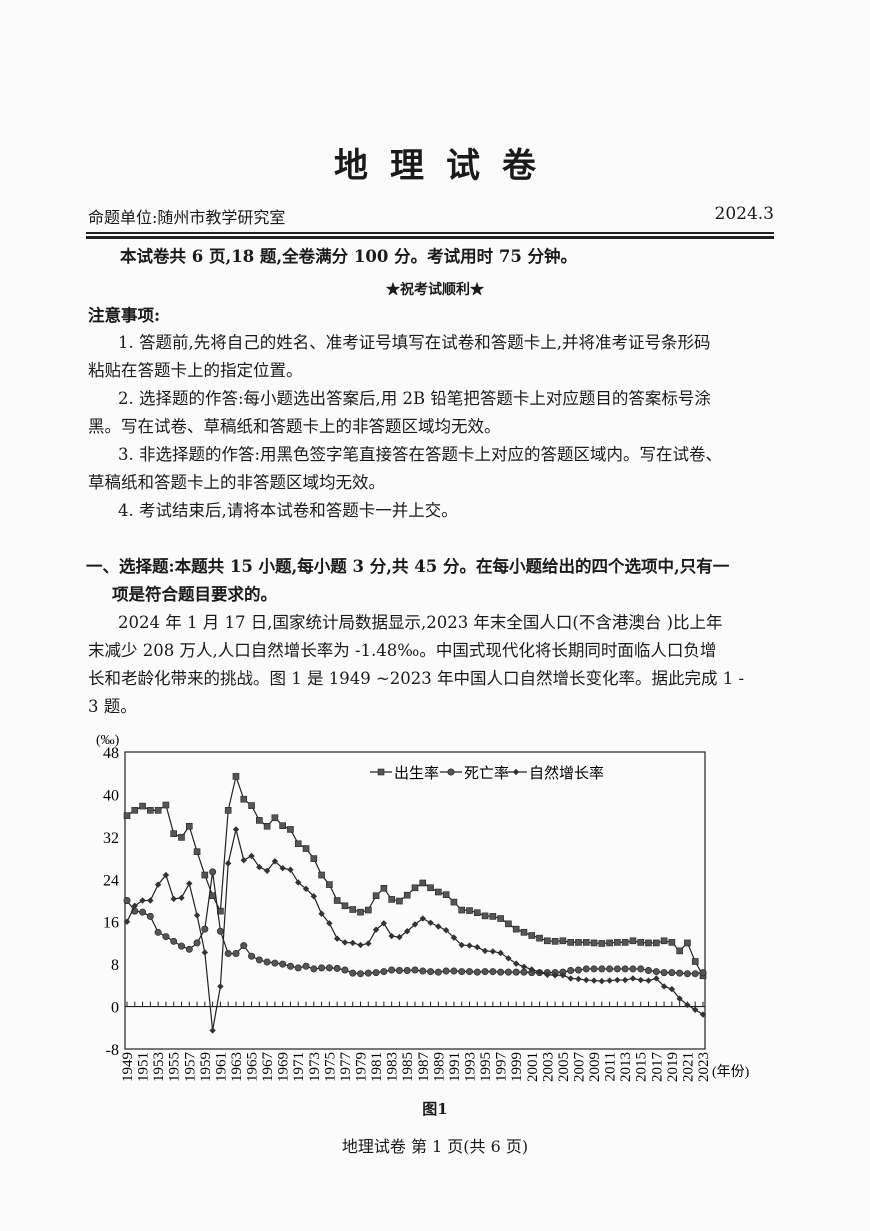 This screenshot has width=870, height=1231. I want to click on x-tick-label: 1953, so click(159, 1067).